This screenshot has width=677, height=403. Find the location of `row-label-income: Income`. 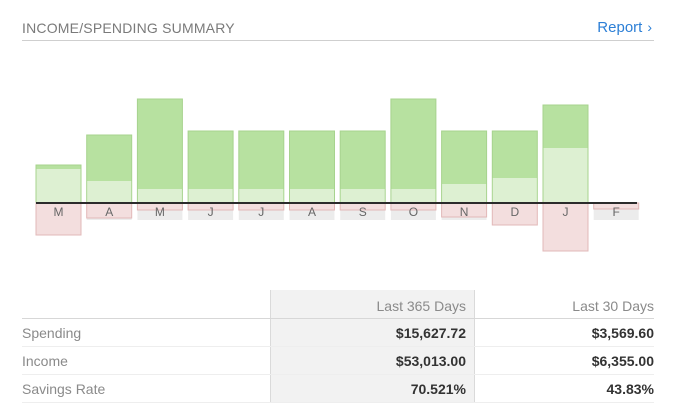

row-label-income: Income is located at coordinates (146, 360).